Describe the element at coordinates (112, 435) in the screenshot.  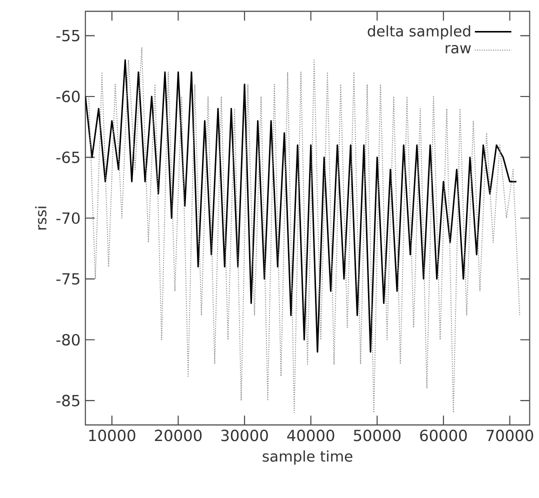
I see `x-tick-label: 10000` at that location.